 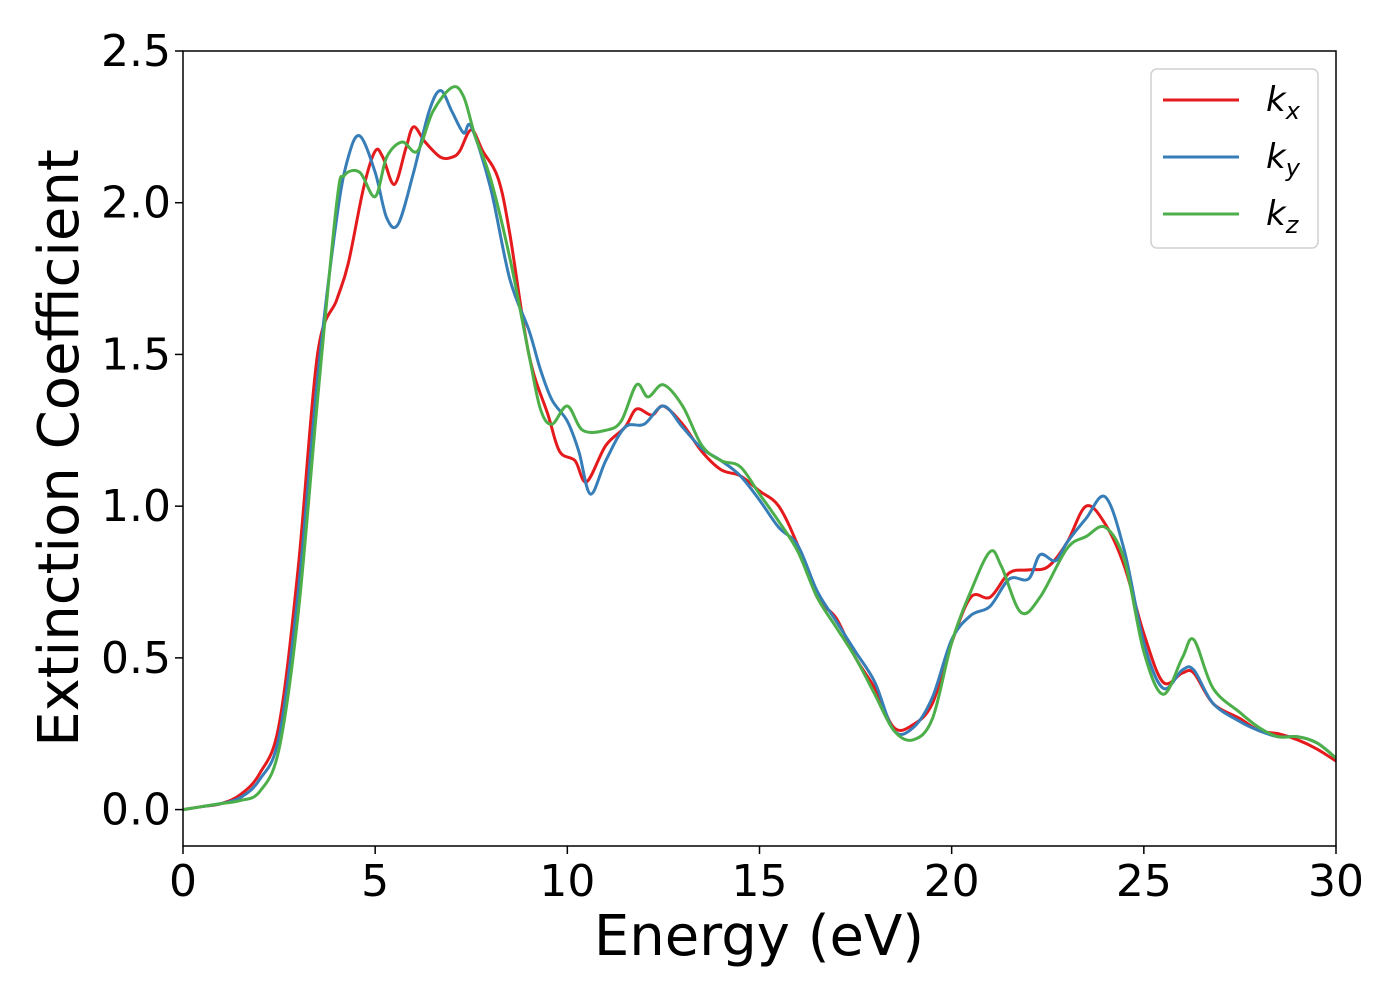 What do you see at coordinates (1283, 159) in the screenshot?
I see `legend-label-y: ky` at bounding box center [1283, 159].